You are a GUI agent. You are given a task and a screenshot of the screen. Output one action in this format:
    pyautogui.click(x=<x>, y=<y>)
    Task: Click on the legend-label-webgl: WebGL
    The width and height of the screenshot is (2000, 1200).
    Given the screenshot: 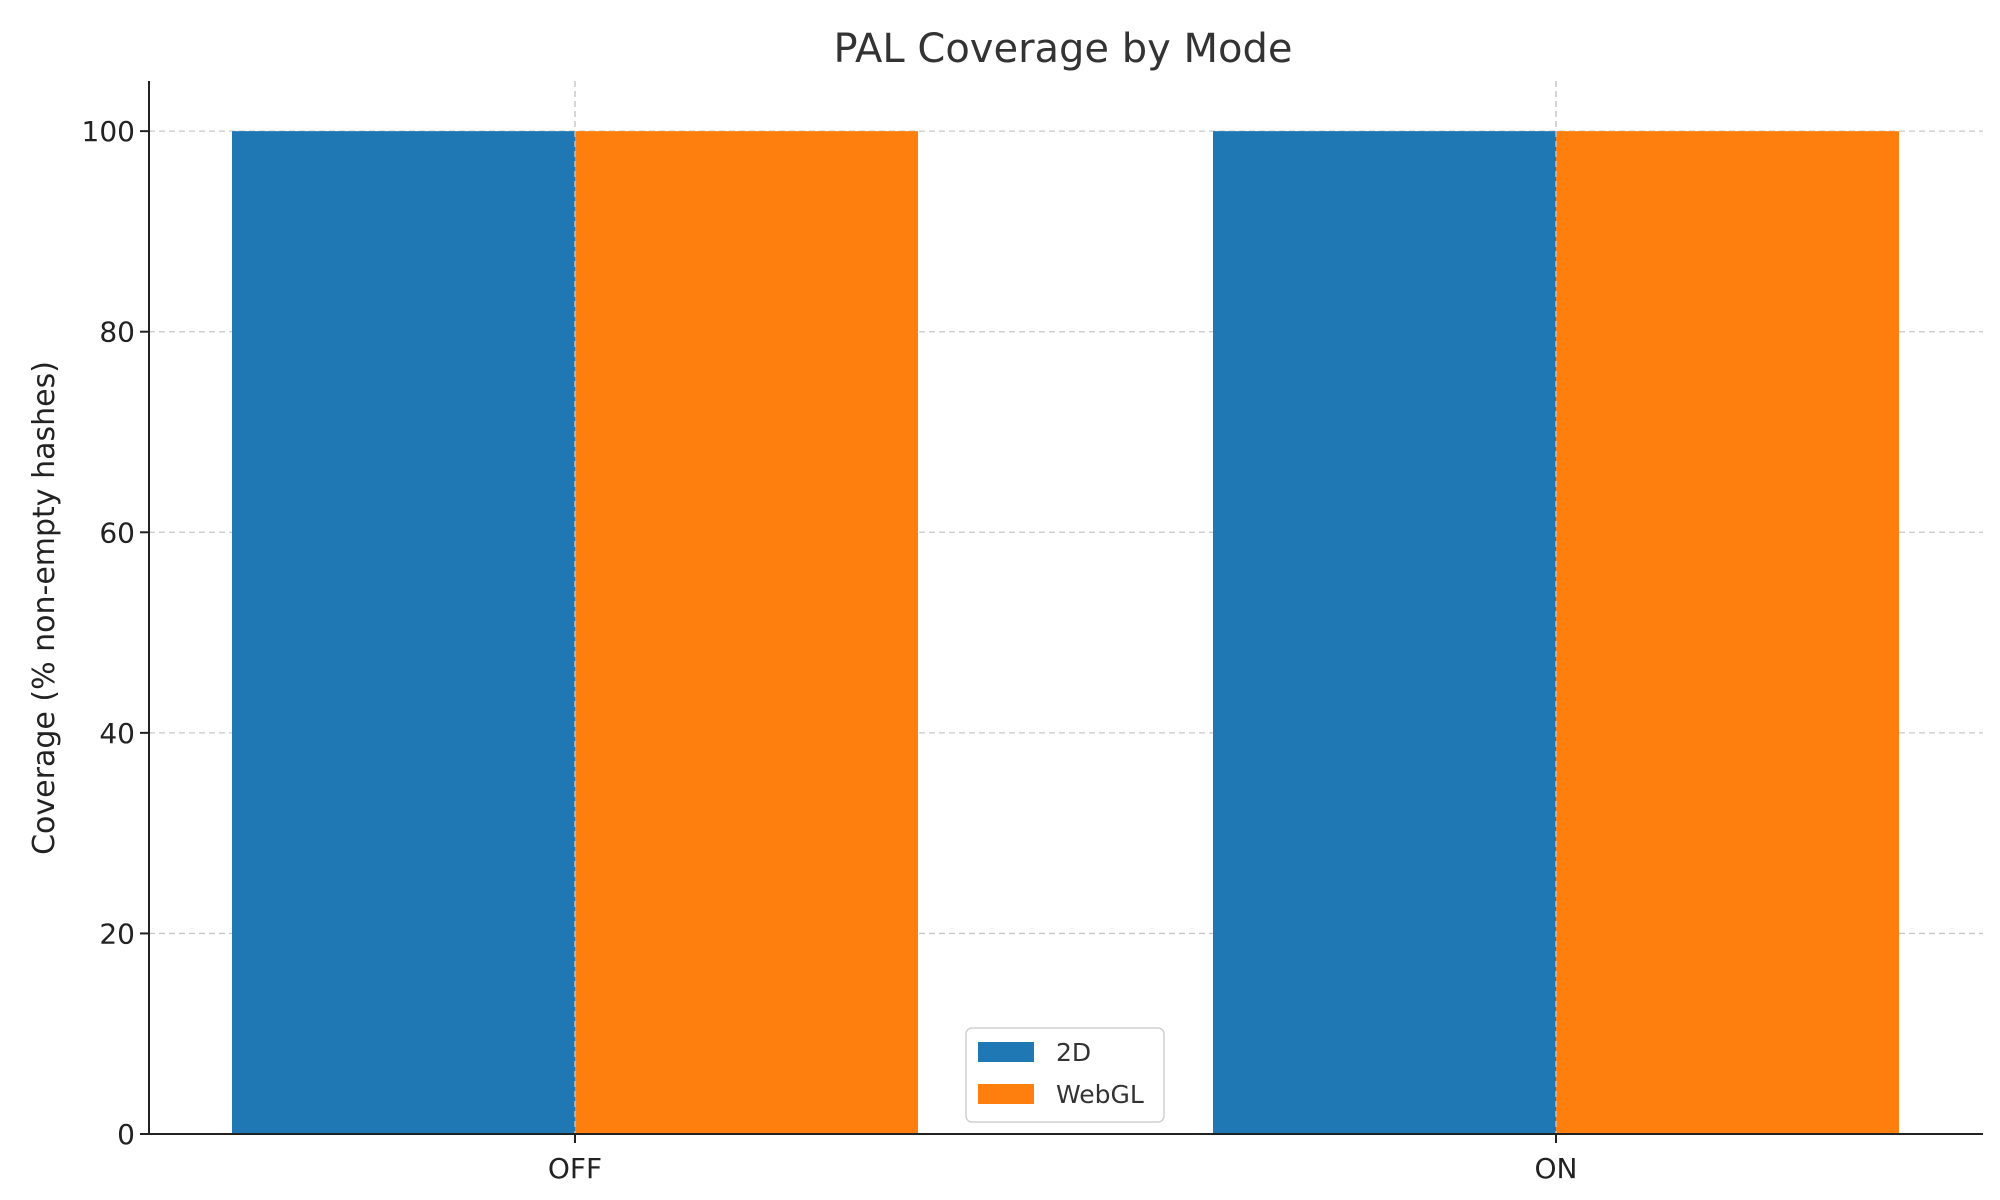 What is the action you would take?
    pyautogui.click(x=1100, y=1094)
    